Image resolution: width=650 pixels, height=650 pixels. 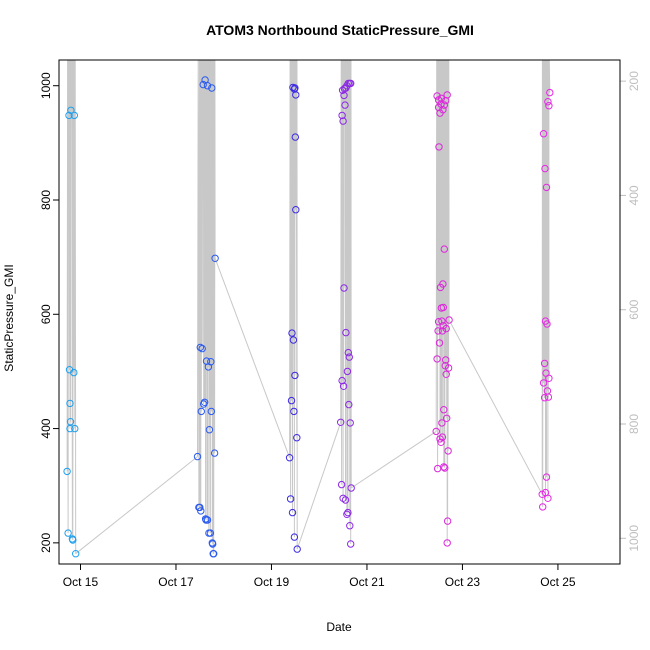 I want to click on y2-tick-label: 600, so click(x=634, y=309).